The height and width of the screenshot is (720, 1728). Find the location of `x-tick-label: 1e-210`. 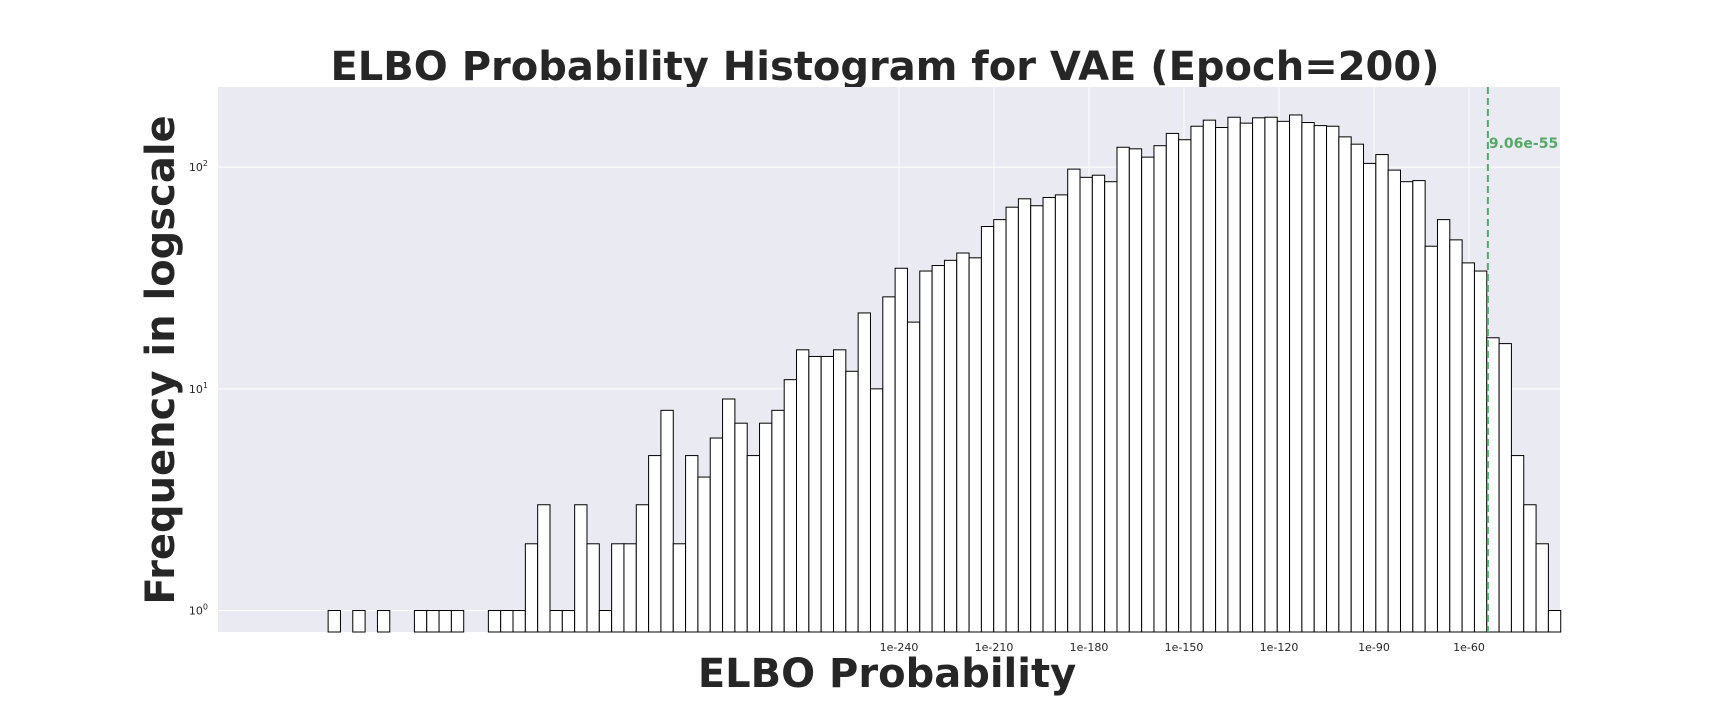

x-tick-label: 1e-210 is located at coordinates (994, 647).